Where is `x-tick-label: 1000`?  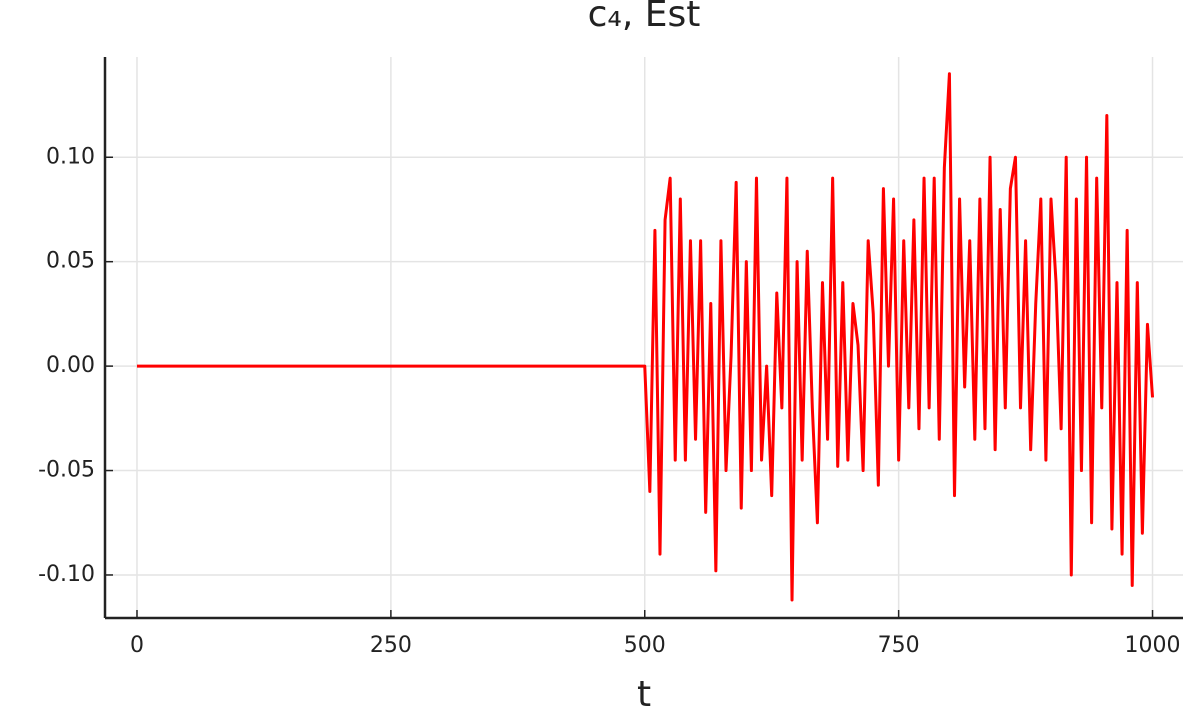
x-tick-label: 1000 is located at coordinates (1153, 645).